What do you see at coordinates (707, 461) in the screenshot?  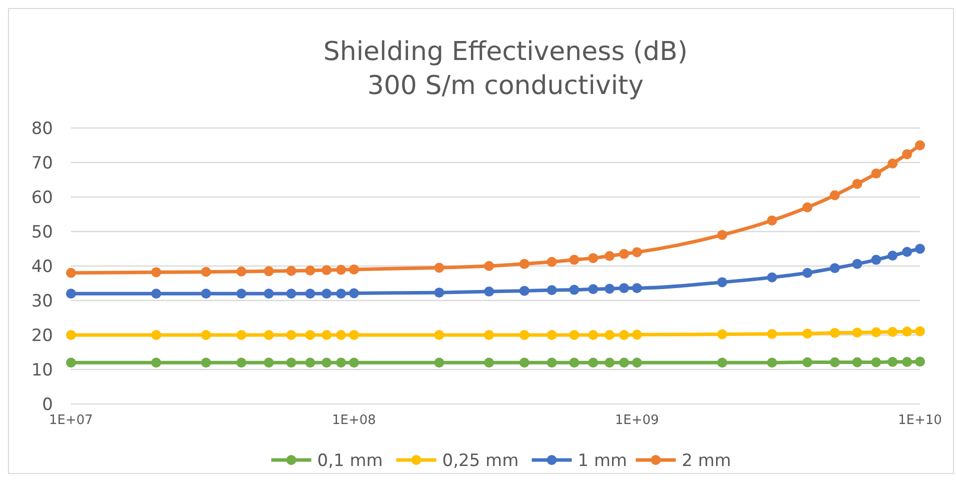 I see `legend-label: 2 mm` at bounding box center [707, 461].